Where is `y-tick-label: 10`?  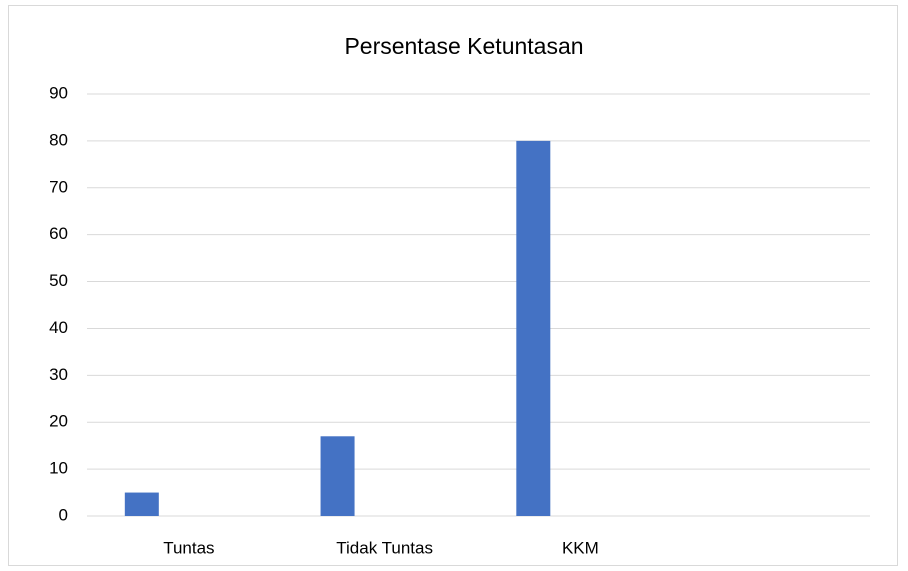
y-tick-label: 10 is located at coordinates (58, 468).